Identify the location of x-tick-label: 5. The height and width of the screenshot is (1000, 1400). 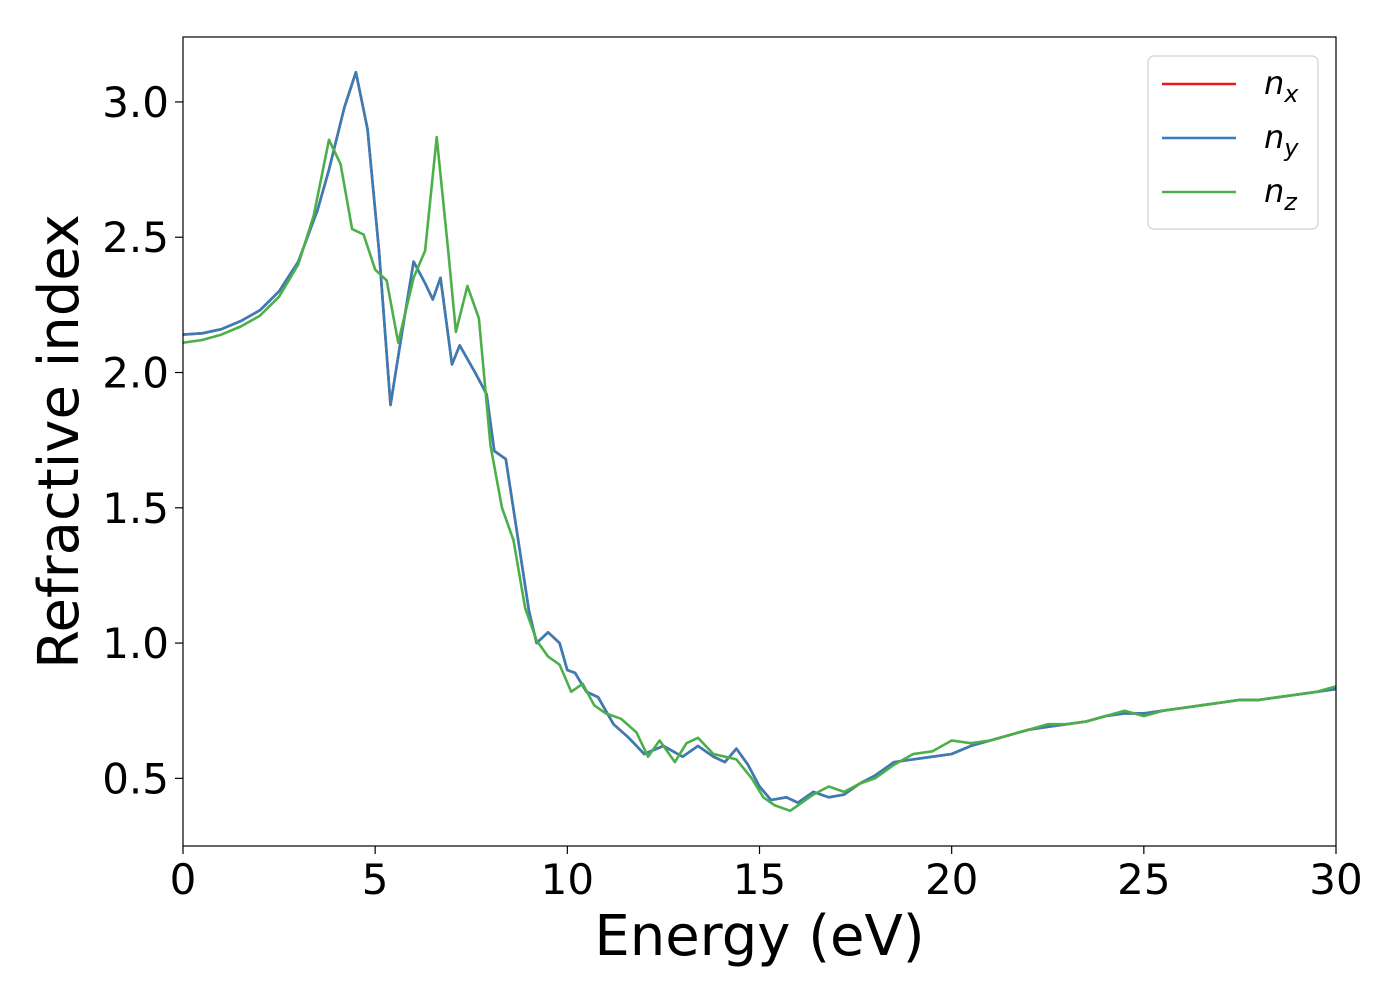
(375, 879).